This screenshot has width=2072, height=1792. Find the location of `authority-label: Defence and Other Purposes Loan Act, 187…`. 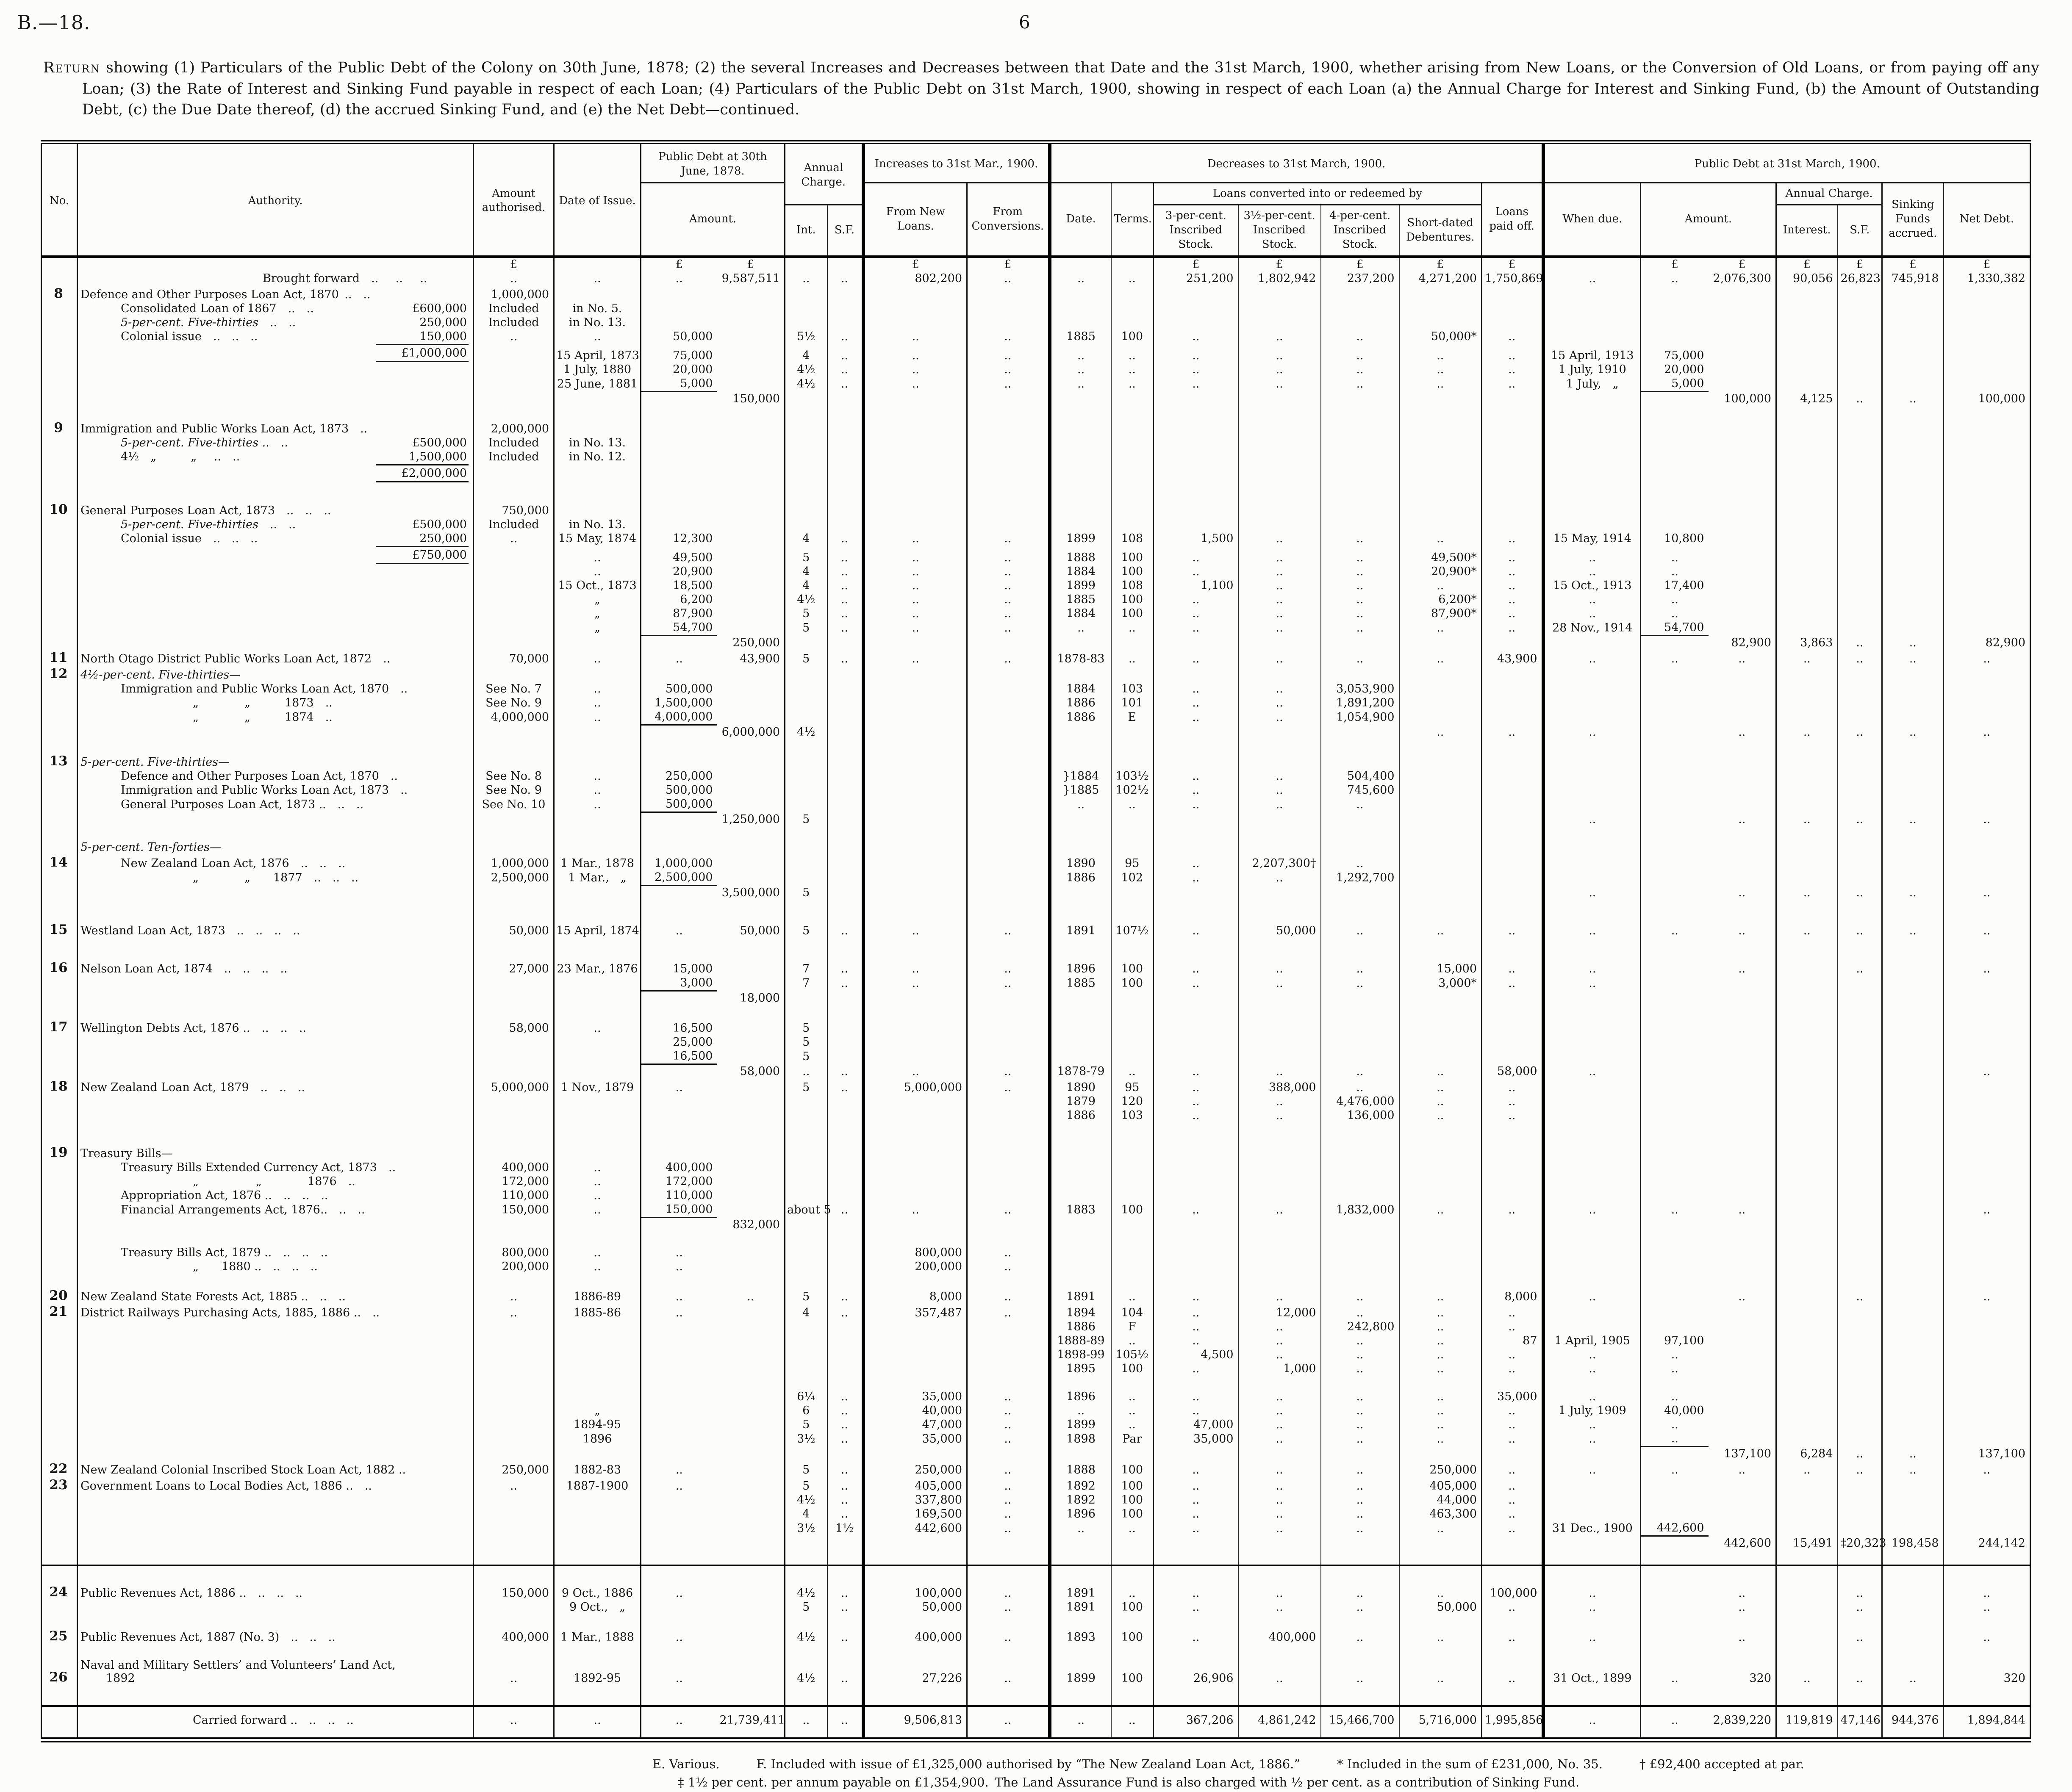

authority-label: Defence and Other Purposes Loan Act, 187… is located at coordinates (225, 294).